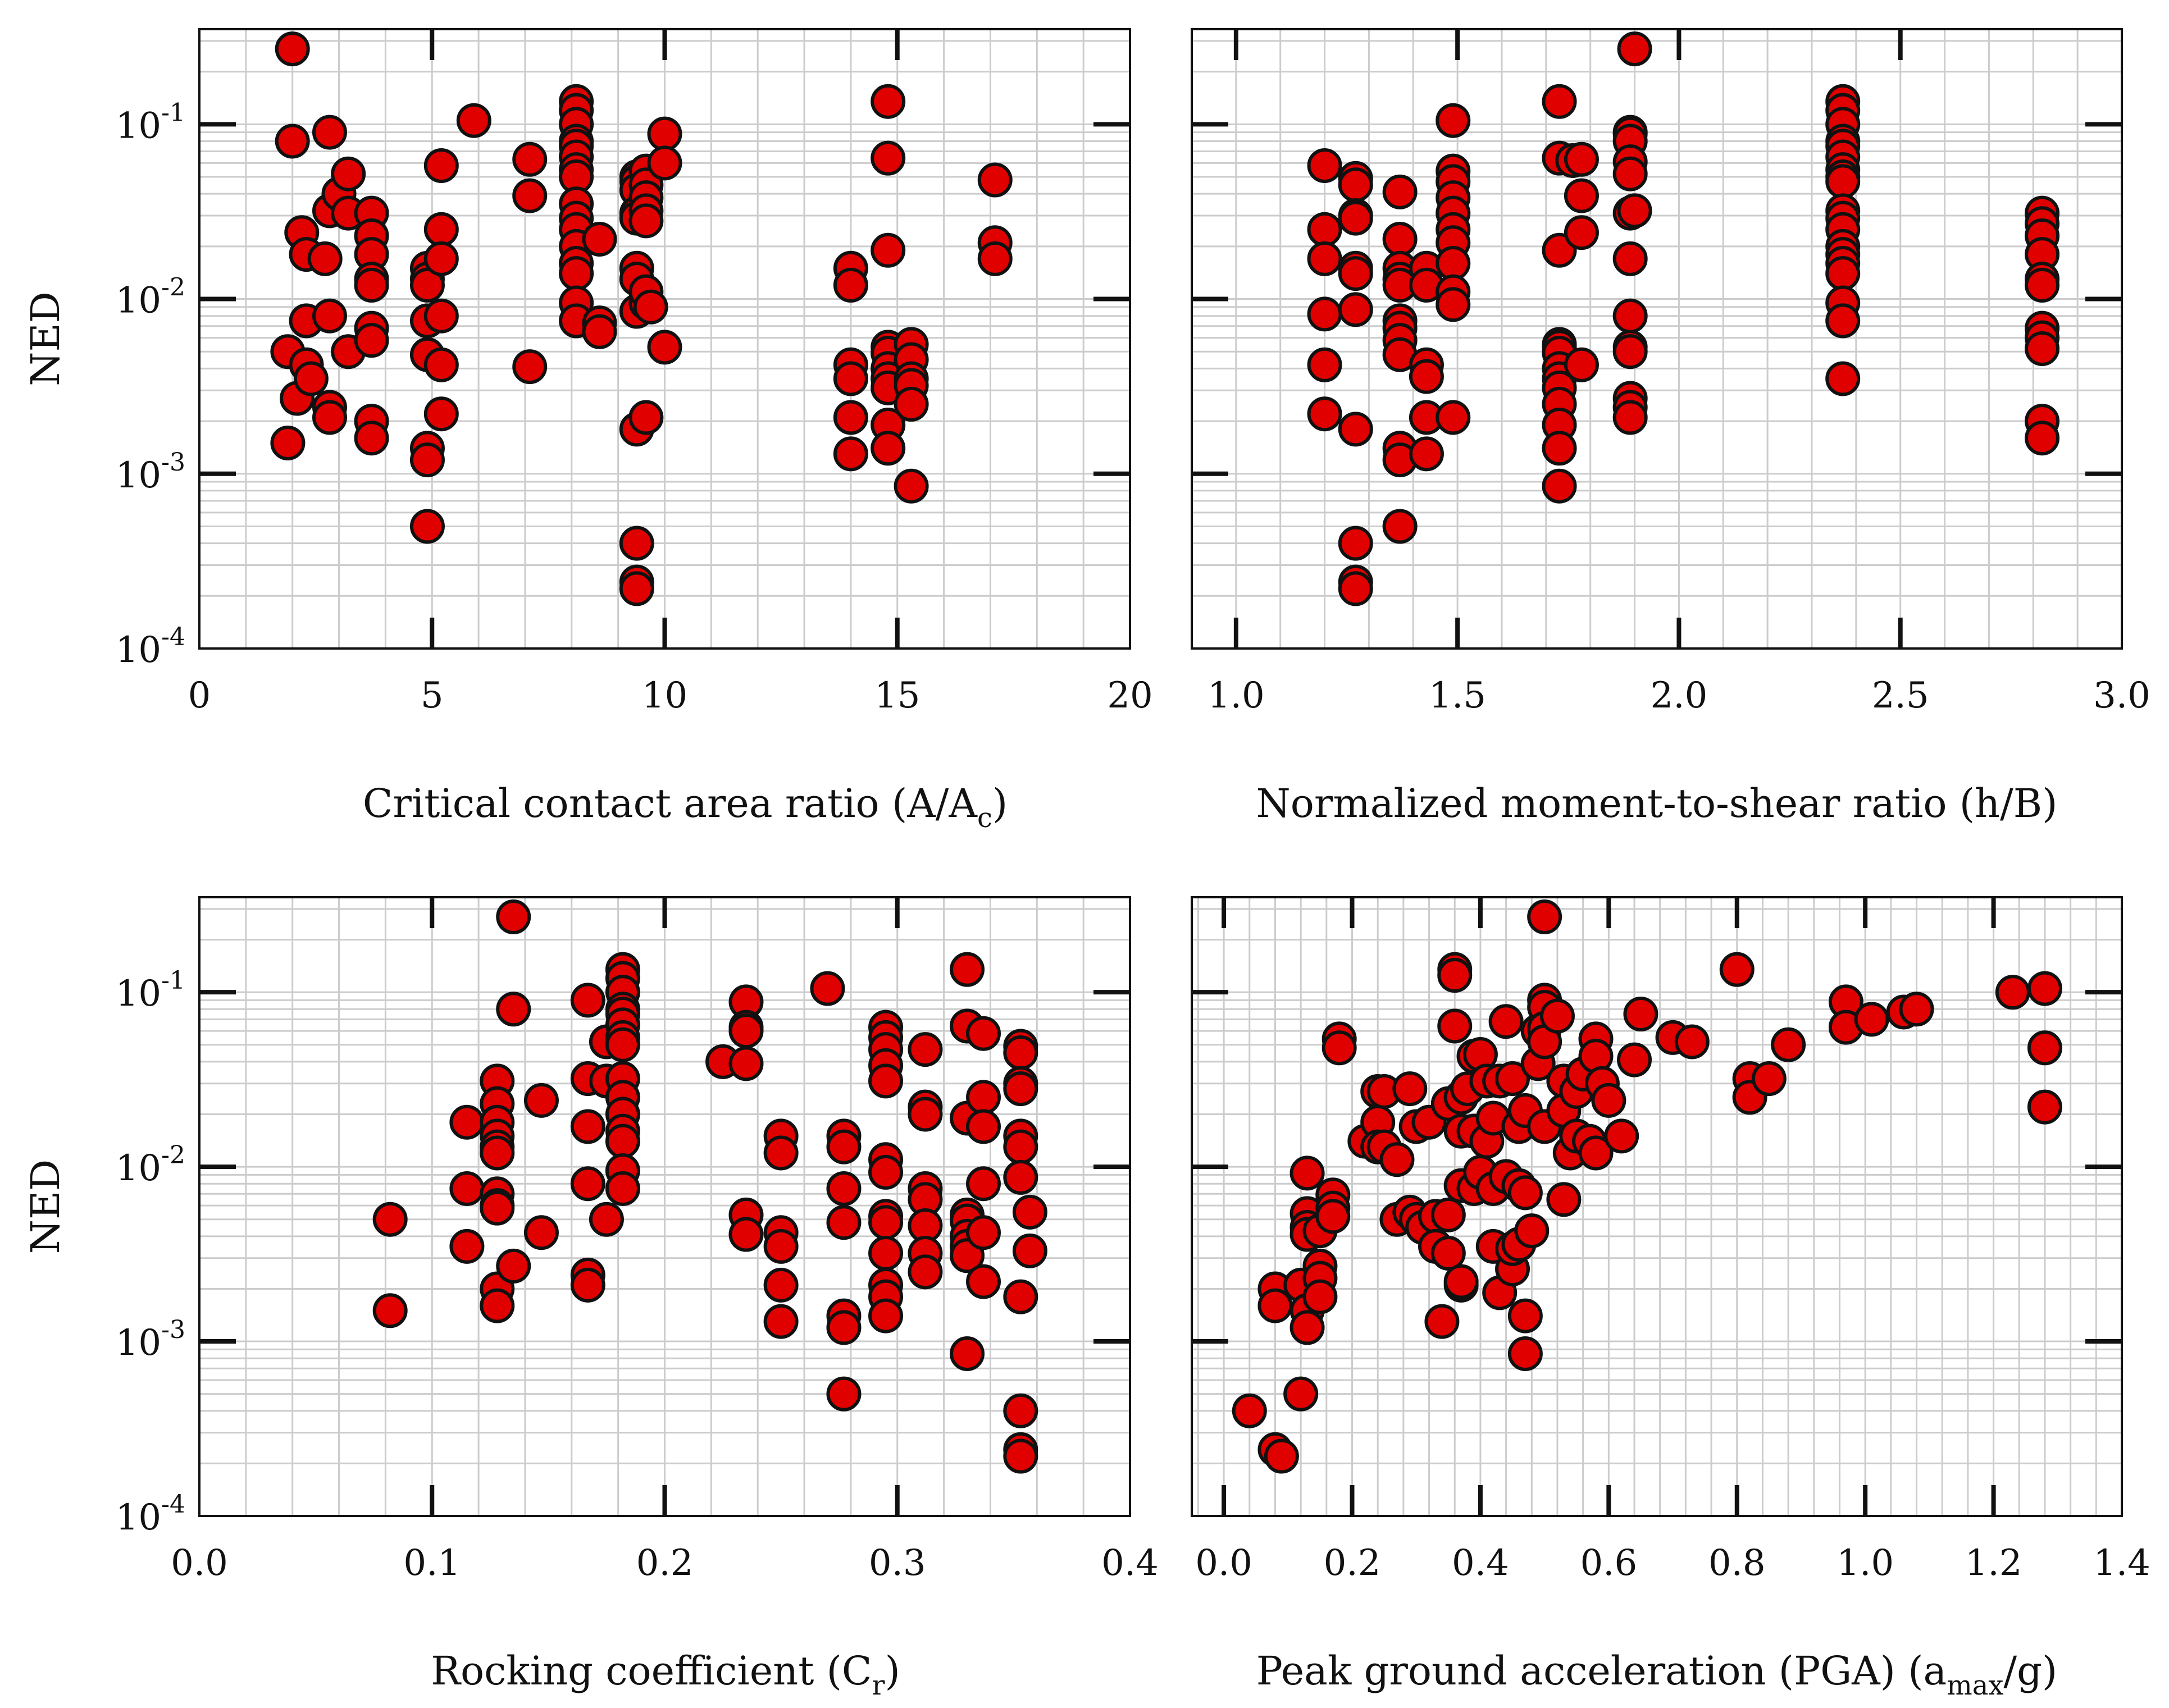 This screenshot has width=2169, height=1708. What do you see at coordinates (665, 1563) in the screenshot?
I see `x-tick-label: 0.2` at bounding box center [665, 1563].